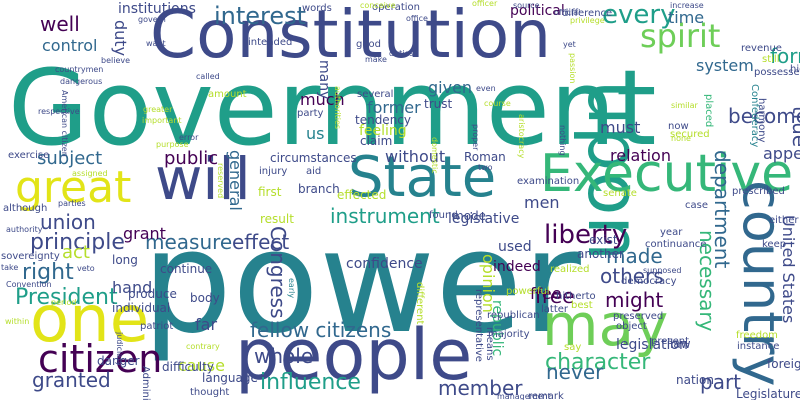  What do you see at coordinates (526, 5) in the screenshot?
I see `word-source: source` at bounding box center [526, 5].